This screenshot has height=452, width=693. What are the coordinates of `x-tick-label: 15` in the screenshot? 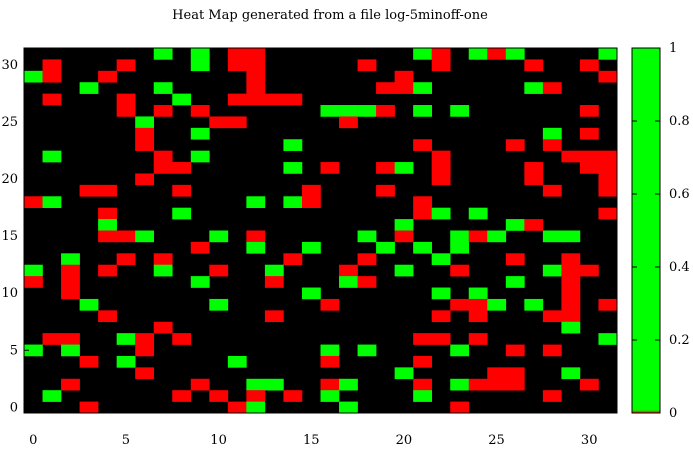 It's located at (311, 440).